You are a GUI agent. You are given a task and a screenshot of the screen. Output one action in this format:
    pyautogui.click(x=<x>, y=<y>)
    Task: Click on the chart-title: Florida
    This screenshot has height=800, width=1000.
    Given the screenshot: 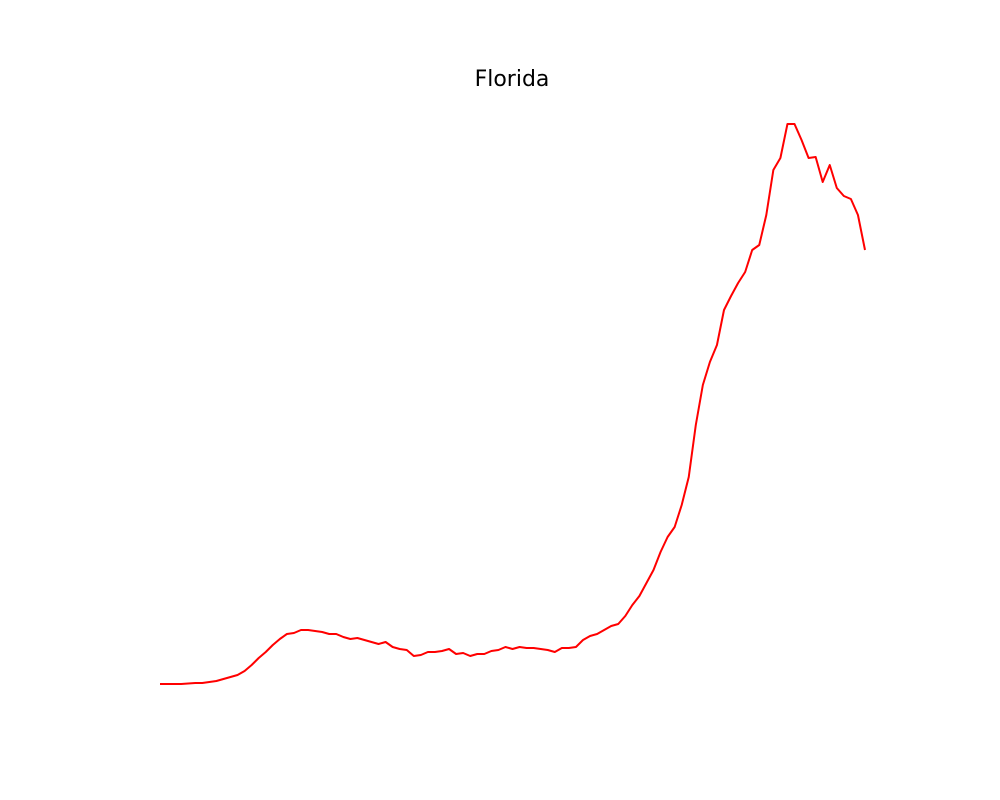 What is the action you would take?
    pyautogui.click(x=512, y=79)
    